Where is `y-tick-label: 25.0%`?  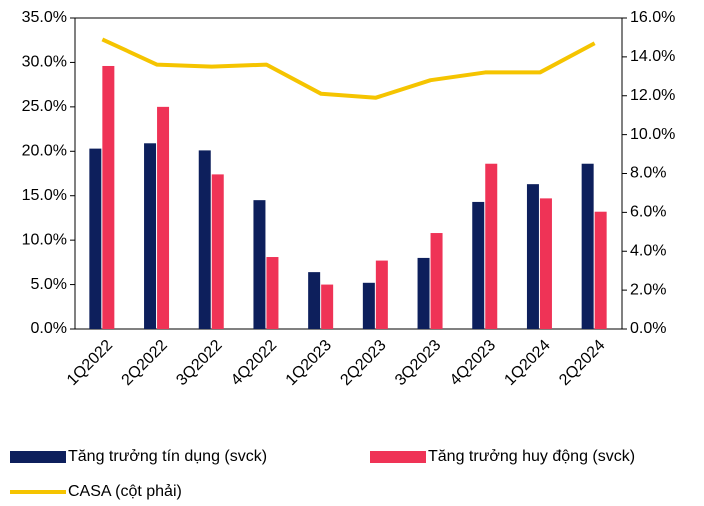
y-tick-label: 25.0% is located at coordinates (44, 106).